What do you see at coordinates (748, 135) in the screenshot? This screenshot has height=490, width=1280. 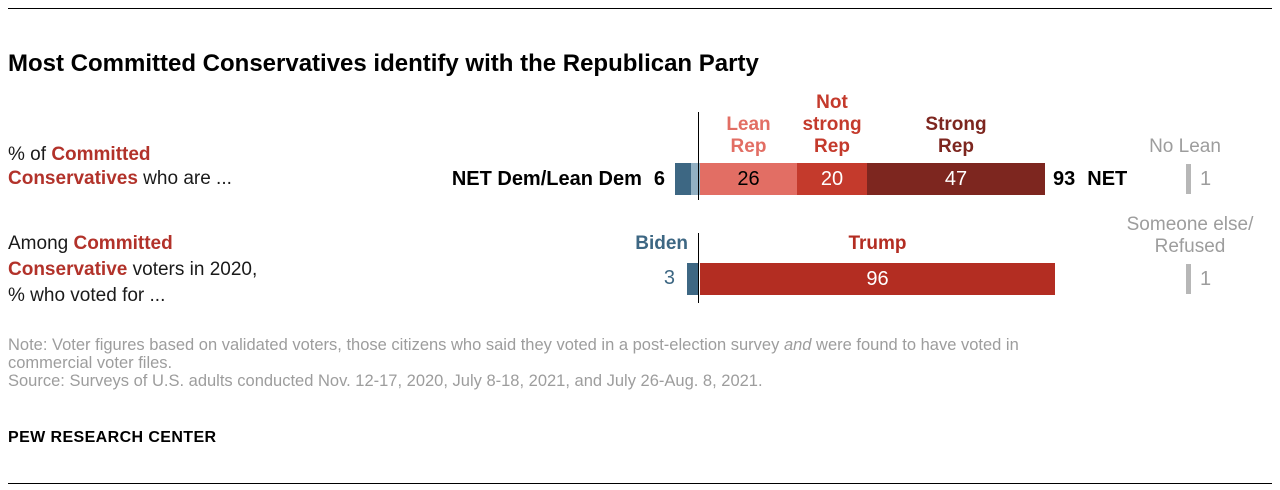 I see `header-lean-rep: Lean Rep` at bounding box center [748, 135].